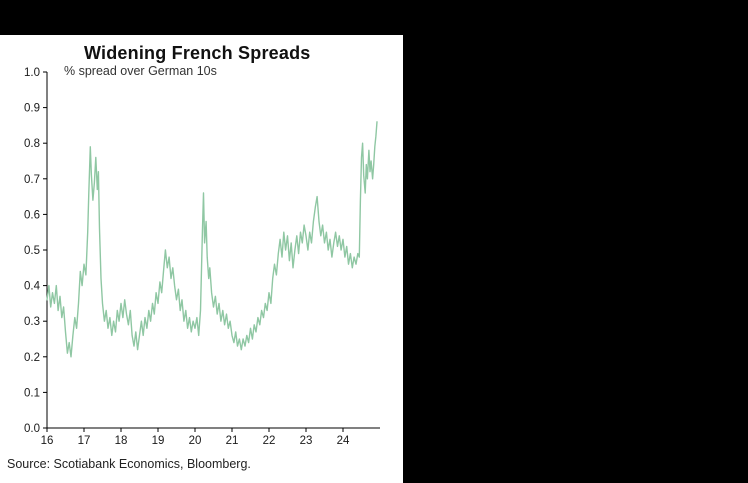 This screenshot has width=748, height=483. I want to click on chart-title: Widening French Spreads, so click(197, 53).